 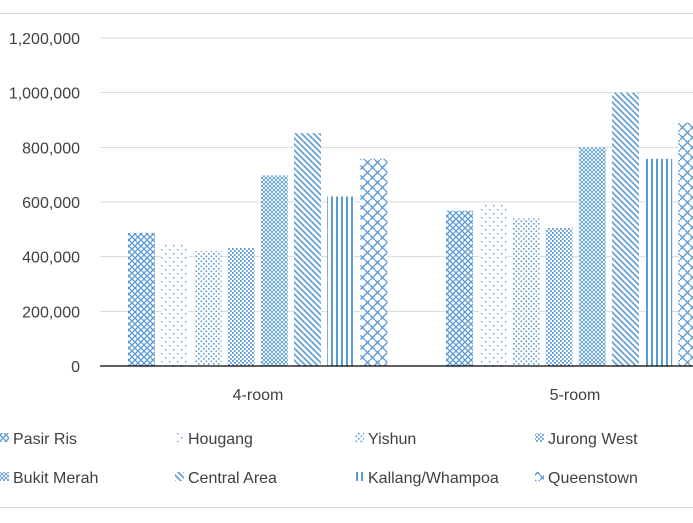 What do you see at coordinates (51, 312) in the screenshot?
I see `y-tick-label: 200,000` at bounding box center [51, 312].